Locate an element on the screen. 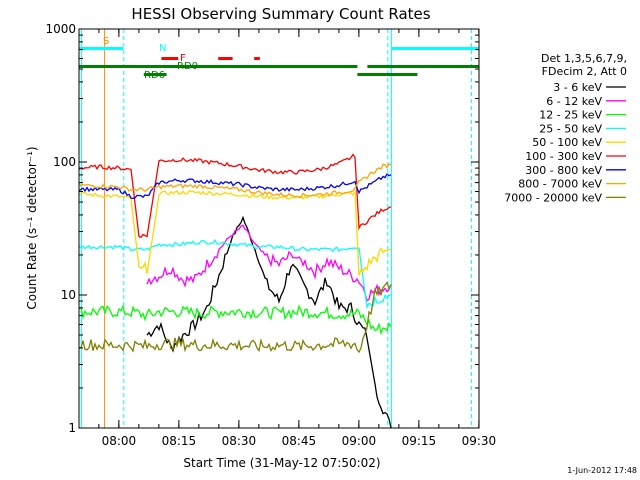  flag-label-n: N is located at coordinates (162, 48).